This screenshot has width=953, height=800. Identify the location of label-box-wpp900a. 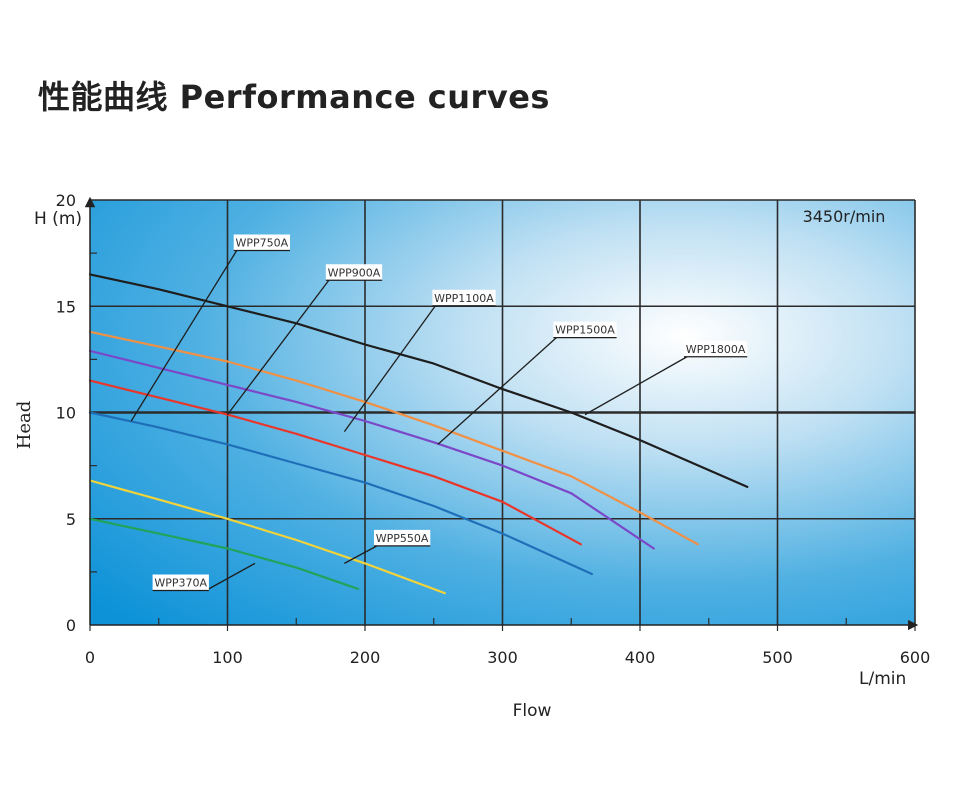
(354, 272).